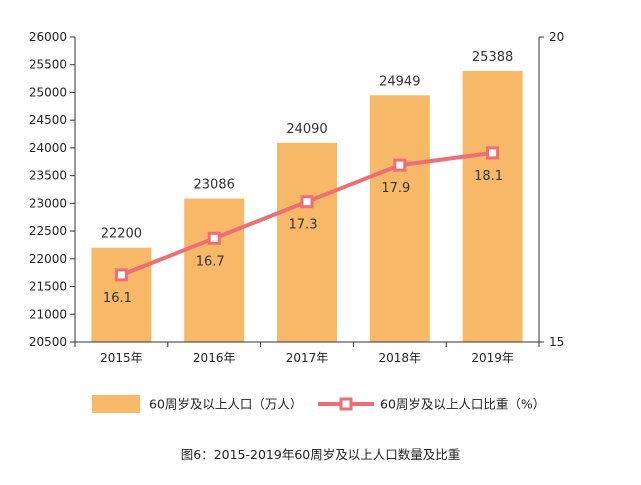 Image resolution: width=641 pixels, height=485 pixels. I want to click on legend-bar-label: 60周岁及以上人口（万人）, so click(225, 404).